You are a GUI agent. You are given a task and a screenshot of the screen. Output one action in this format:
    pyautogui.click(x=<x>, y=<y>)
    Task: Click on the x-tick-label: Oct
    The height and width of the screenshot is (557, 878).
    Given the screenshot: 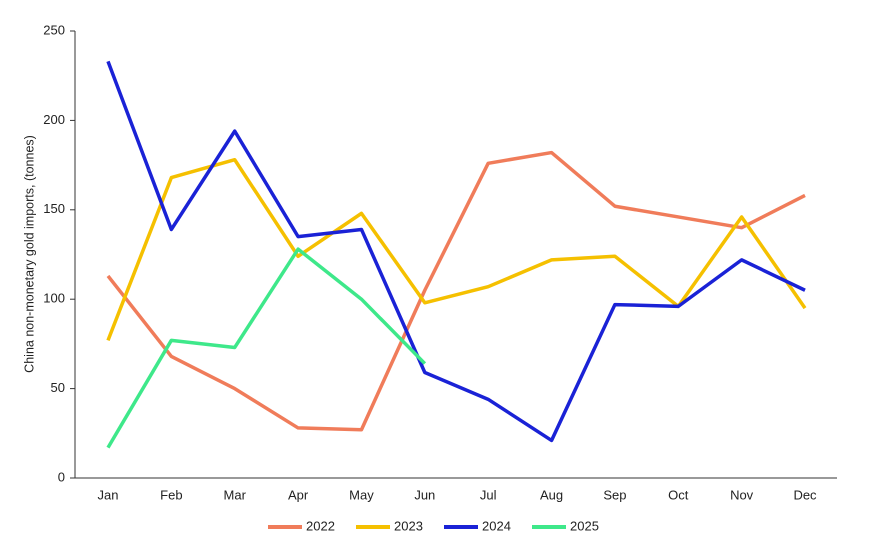 What is the action you would take?
    pyautogui.click(x=678, y=494)
    